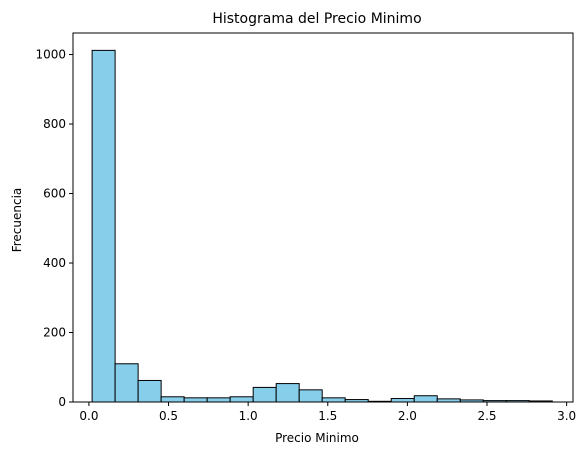  What do you see at coordinates (168, 416) in the screenshot?
I see `x-tick-label: 0.5` at bounding box center [168, 416].